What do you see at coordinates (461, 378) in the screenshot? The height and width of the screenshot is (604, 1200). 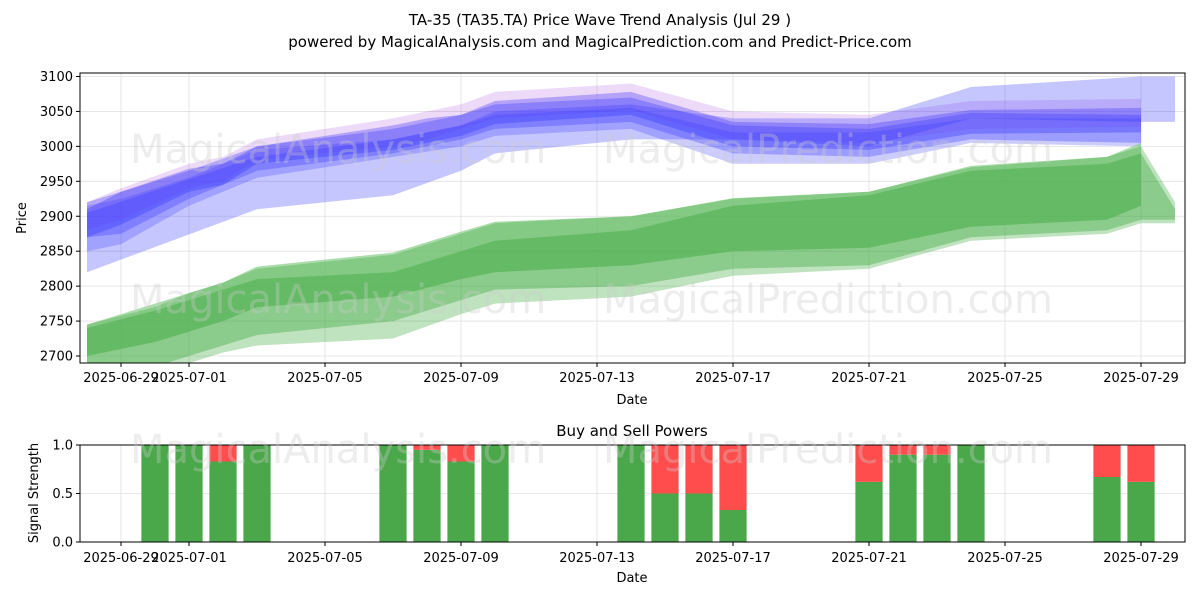 I see `price-x-tick-label: 2025-07-09` at bounding box center [461, 378].